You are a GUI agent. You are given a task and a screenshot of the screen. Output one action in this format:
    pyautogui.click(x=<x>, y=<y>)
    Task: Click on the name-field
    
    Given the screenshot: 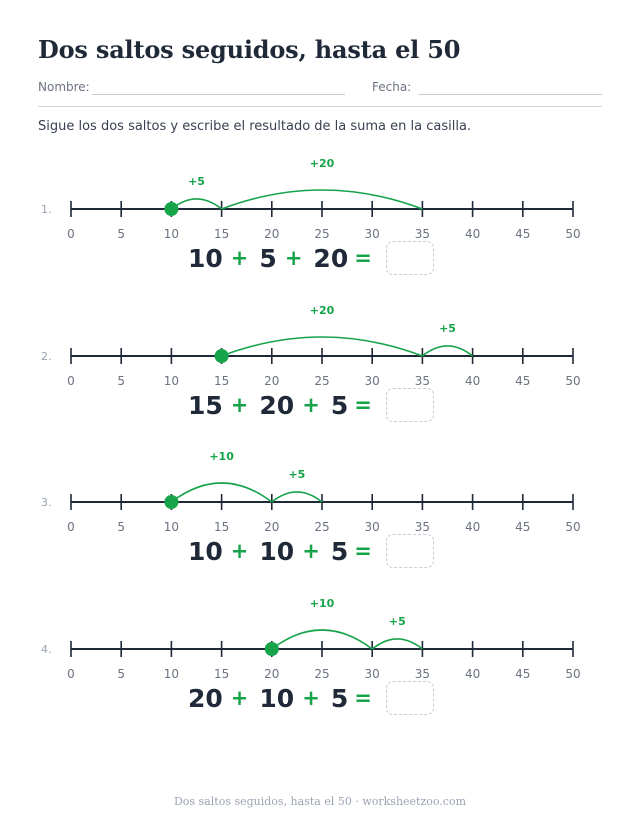 What is the action you would take?
    pyautogui.click(x=218, y=94)
    